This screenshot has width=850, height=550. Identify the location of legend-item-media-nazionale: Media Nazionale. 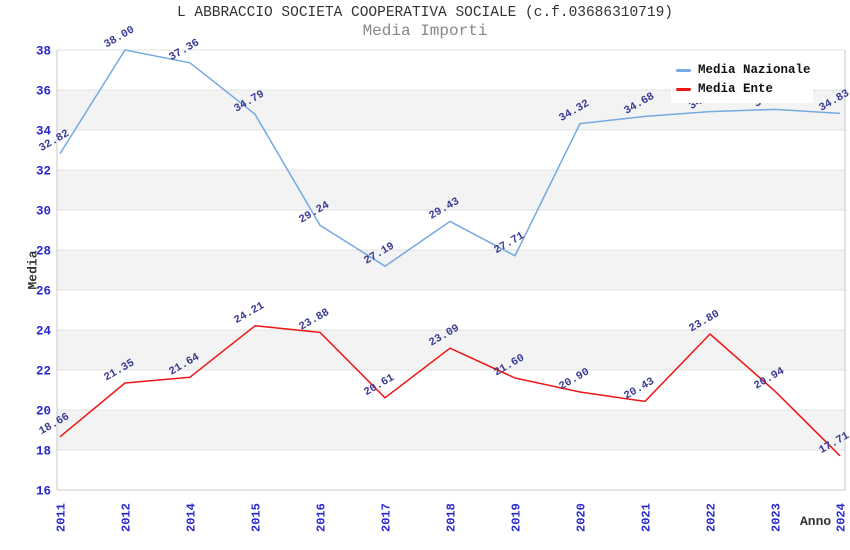
(744, 70).